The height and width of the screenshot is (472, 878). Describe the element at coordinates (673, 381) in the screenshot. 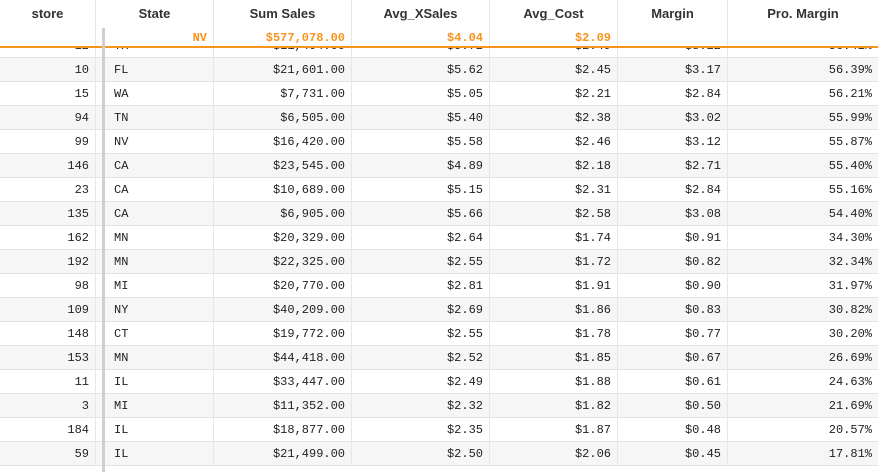

I see `cell-margin: $0.61` at that location.